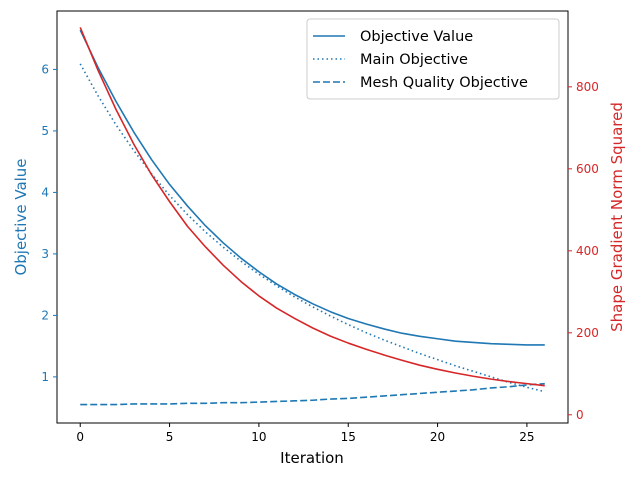  Describe the element at coordinates (45, 192) in the screenshot. I see `y-left-tick-label: 4` at that location.